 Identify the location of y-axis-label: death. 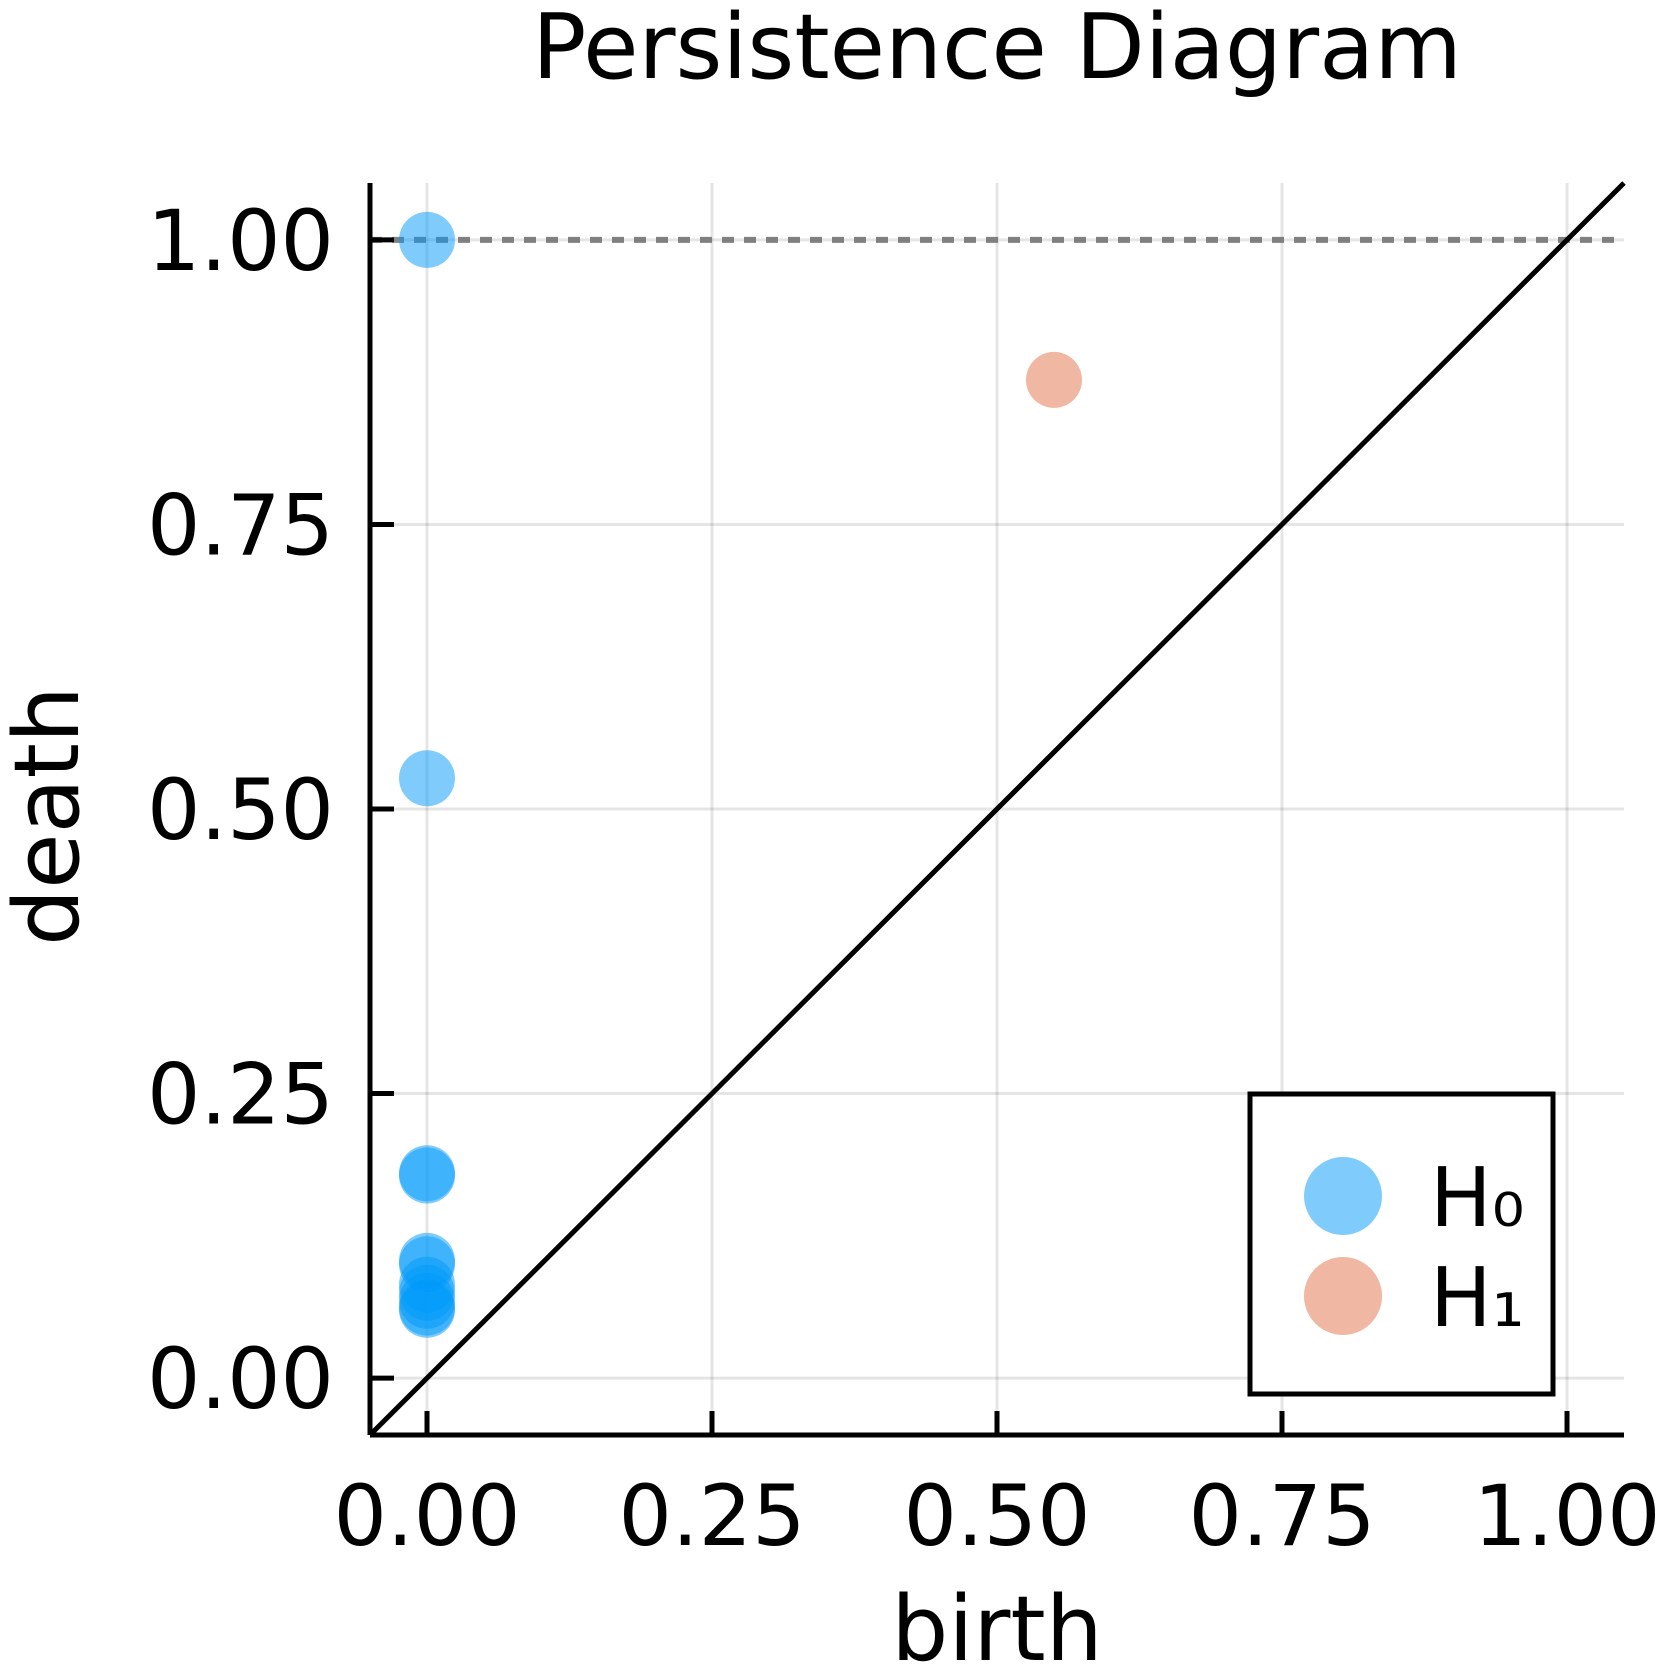
(50, 816).